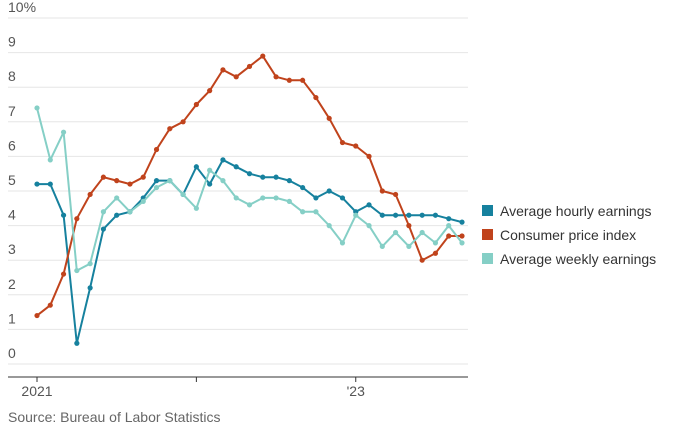 Image resolution: width=682 pixels, height=435 pixels. I want to click on legend-label-0: Average hourly earnings, so click(576, 211).